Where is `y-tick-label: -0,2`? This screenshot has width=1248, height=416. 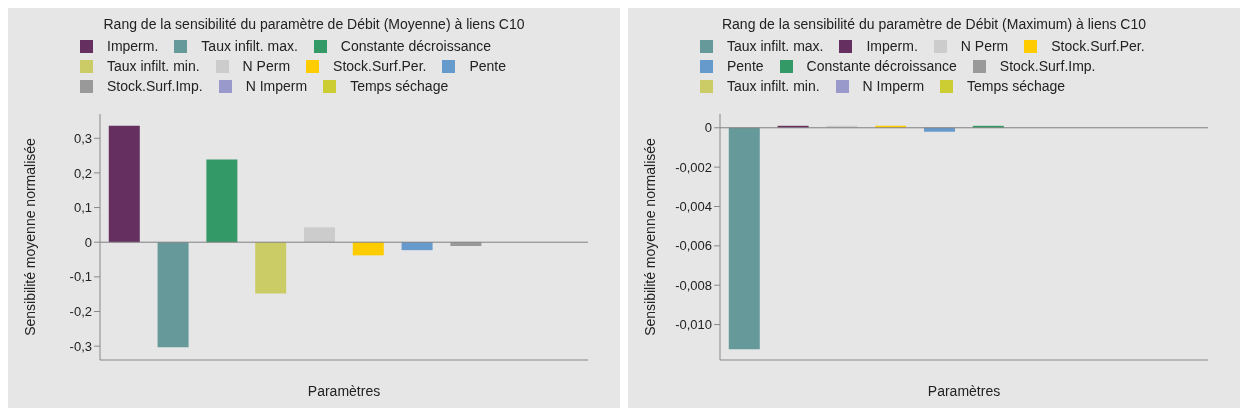 y-tick-label: -0,2 is located at coordinates (80, 312).